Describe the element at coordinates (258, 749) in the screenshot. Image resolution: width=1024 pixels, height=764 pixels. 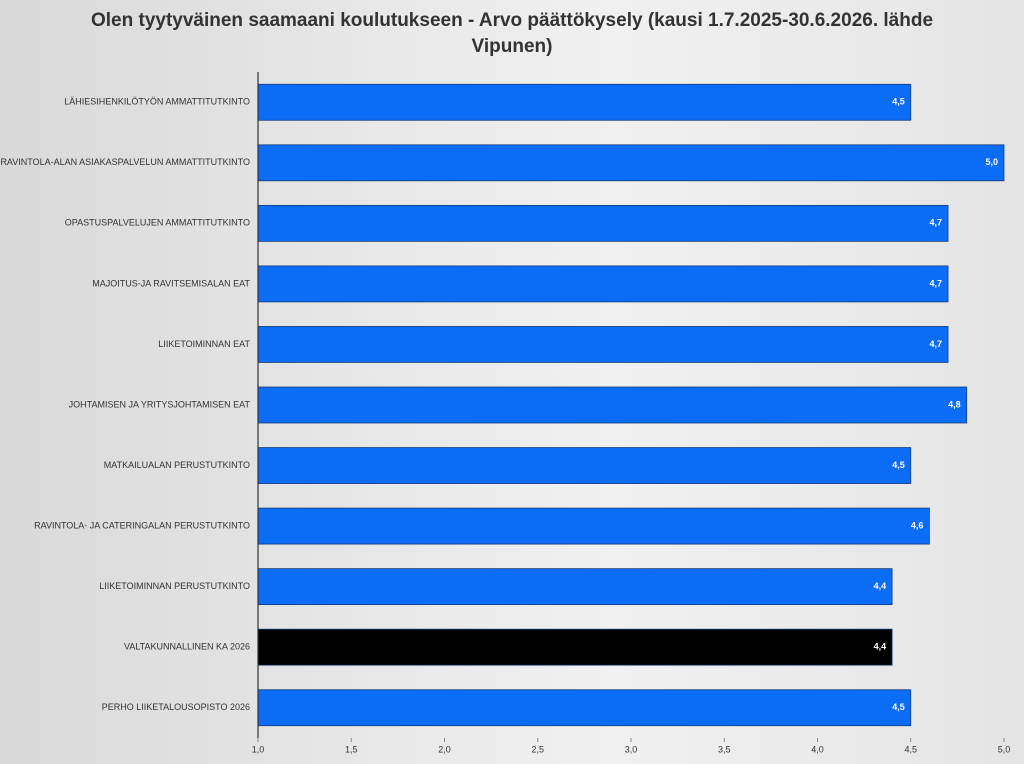
I see `x-tick-label: 1,0` at that location.